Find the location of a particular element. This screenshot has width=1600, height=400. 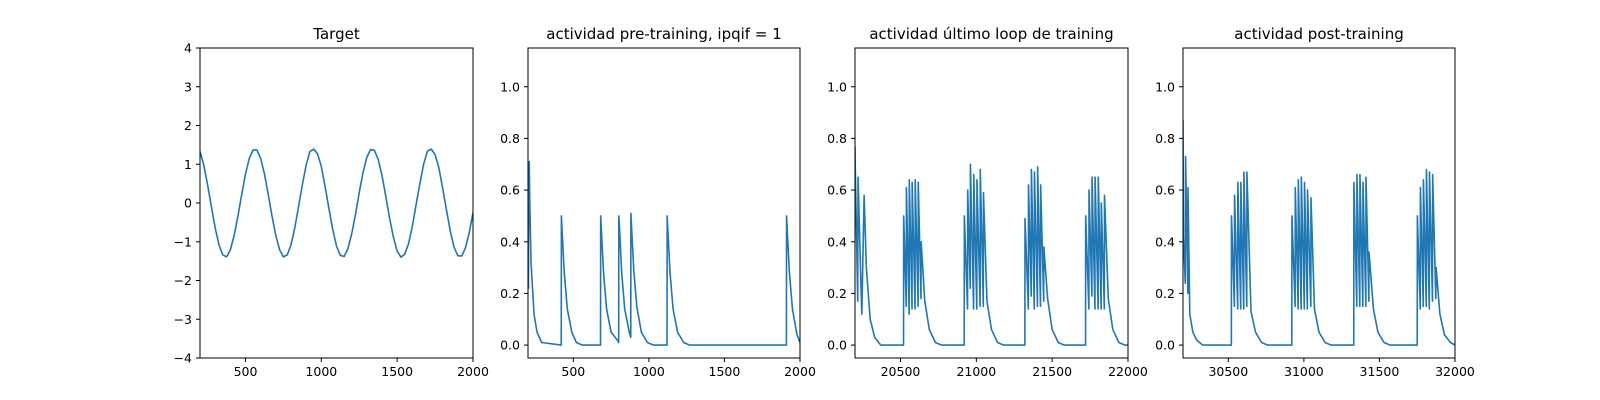

chart-title: Target is located at coordinates (336, 34).